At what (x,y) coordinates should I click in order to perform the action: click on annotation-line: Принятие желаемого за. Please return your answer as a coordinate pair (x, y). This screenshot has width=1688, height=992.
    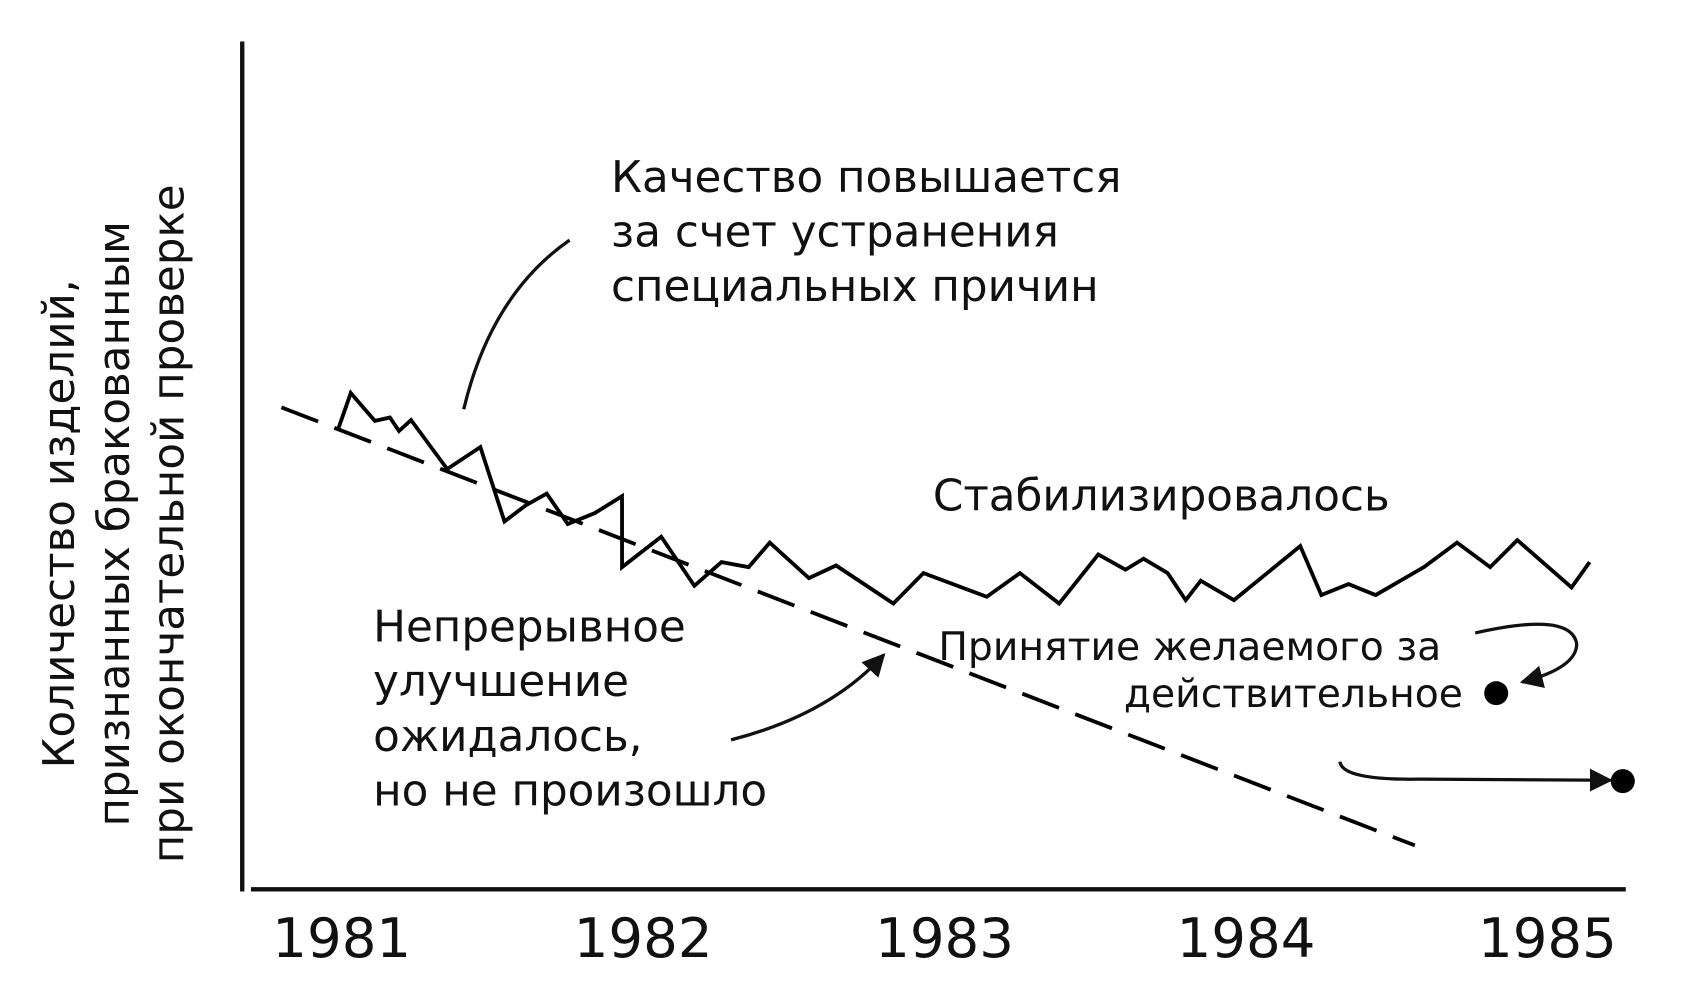
    Looking at the image, I should click on (1189, 647).